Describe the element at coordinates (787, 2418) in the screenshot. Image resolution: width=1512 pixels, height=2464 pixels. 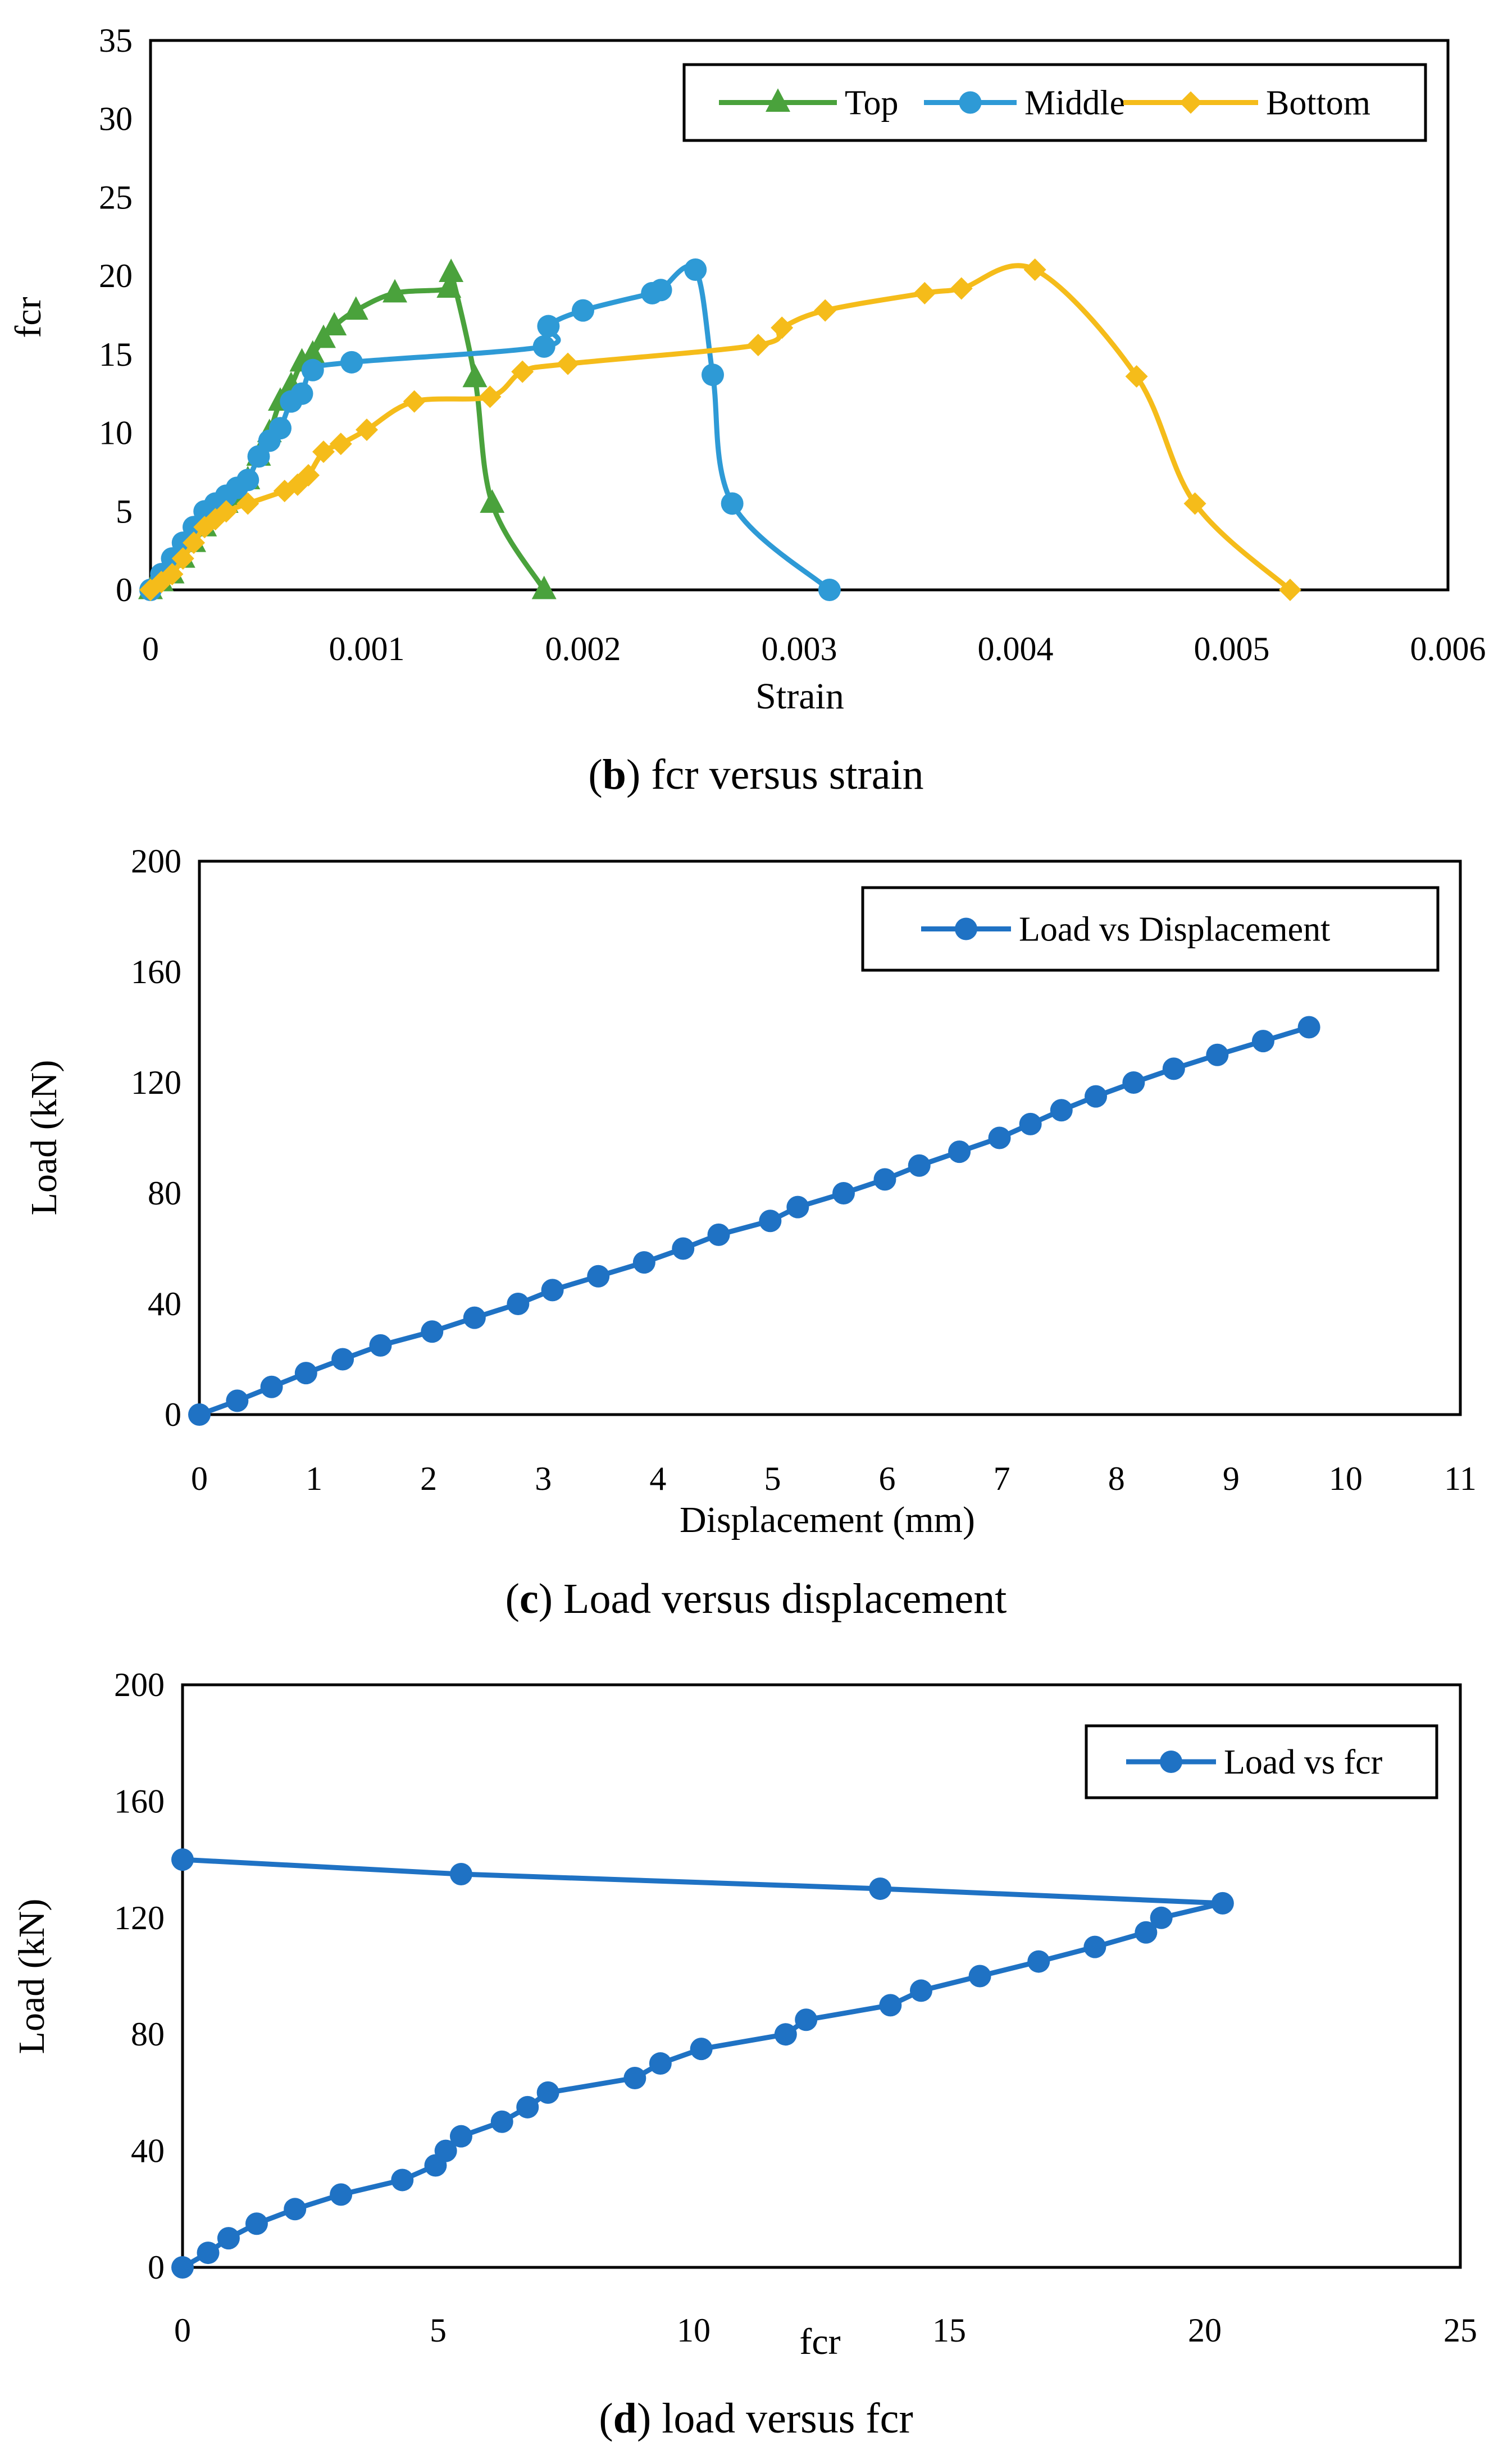
I see `caption-d-text: load versus fcr` at that location.